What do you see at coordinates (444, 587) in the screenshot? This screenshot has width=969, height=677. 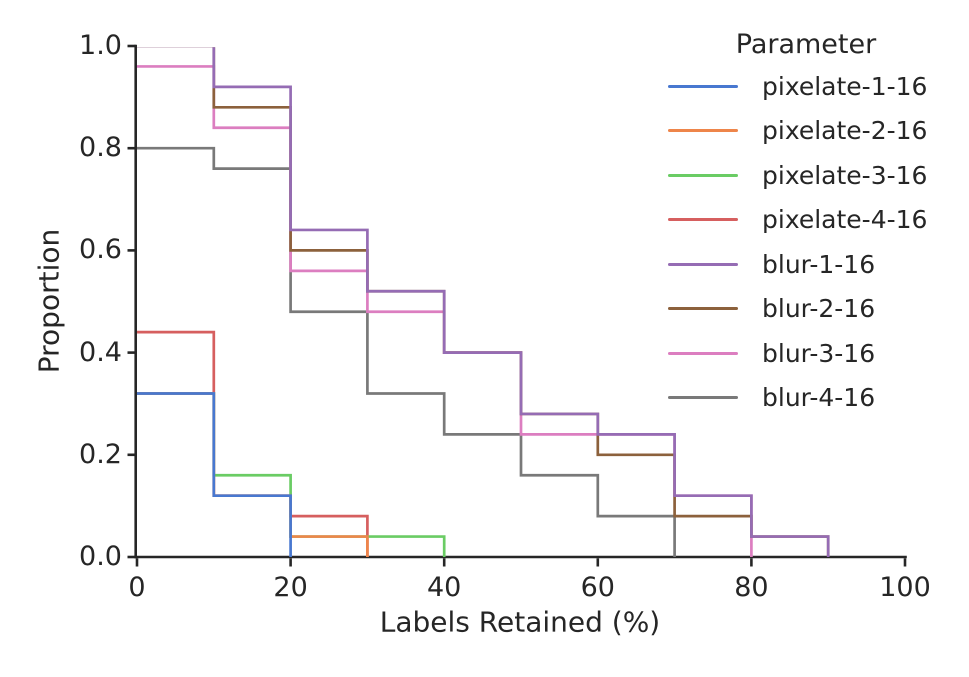 I see `x-tick-label: 40` at bounding box center [444, 587].